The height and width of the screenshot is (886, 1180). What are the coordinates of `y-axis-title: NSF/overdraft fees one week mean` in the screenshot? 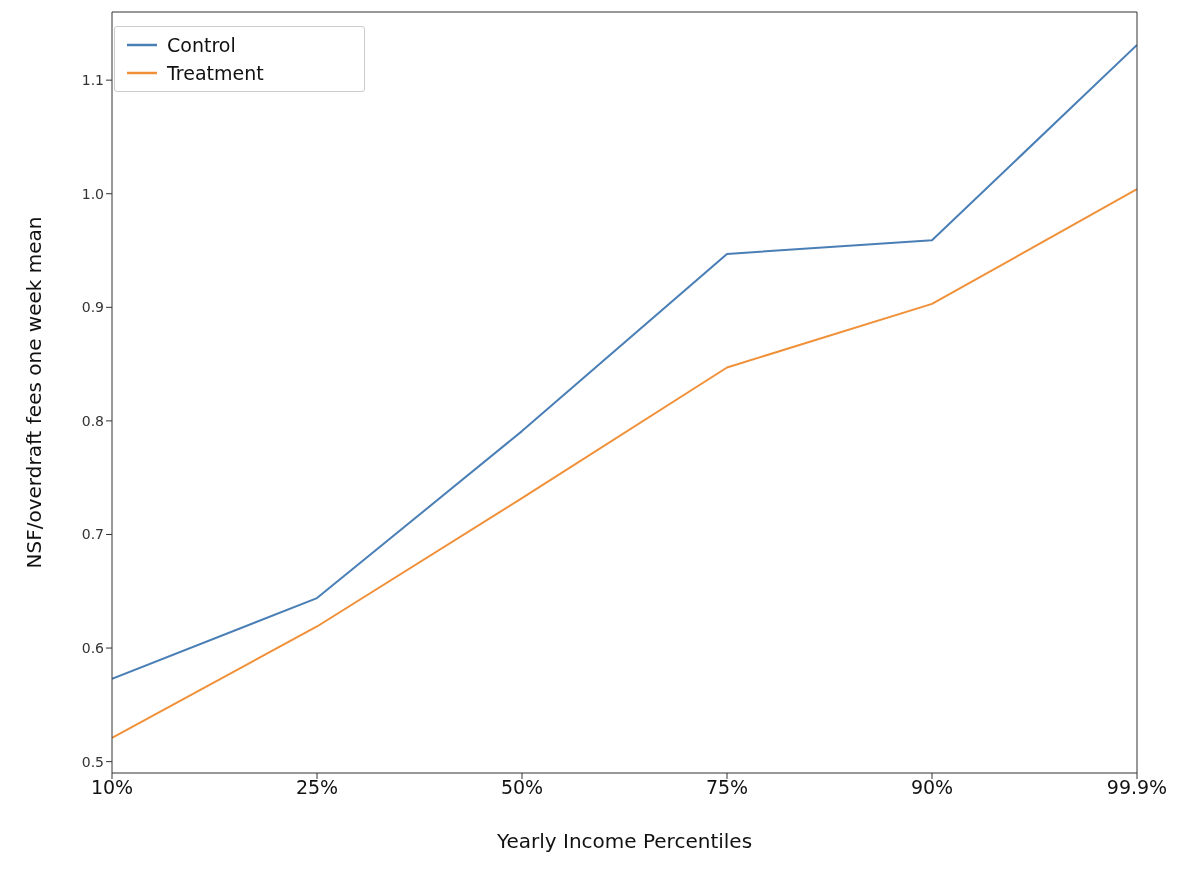 It's located at (34, 392).